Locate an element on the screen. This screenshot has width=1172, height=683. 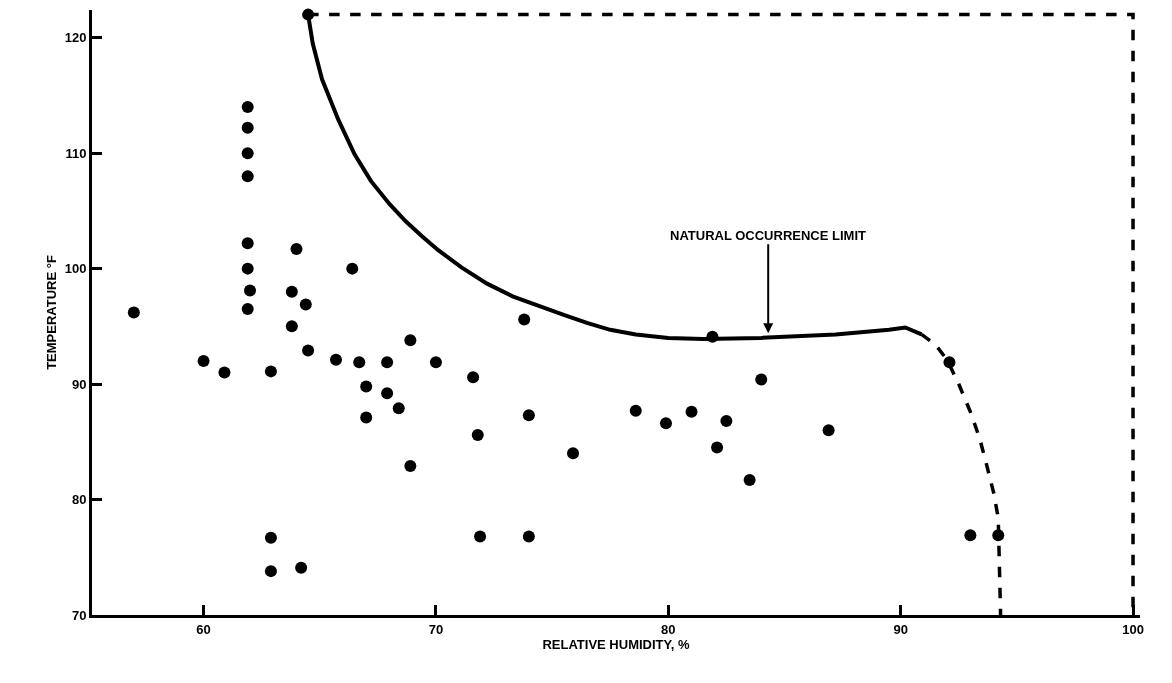
y-axis-title: TEMPERATURE °F is located at coordinates (51, 312).